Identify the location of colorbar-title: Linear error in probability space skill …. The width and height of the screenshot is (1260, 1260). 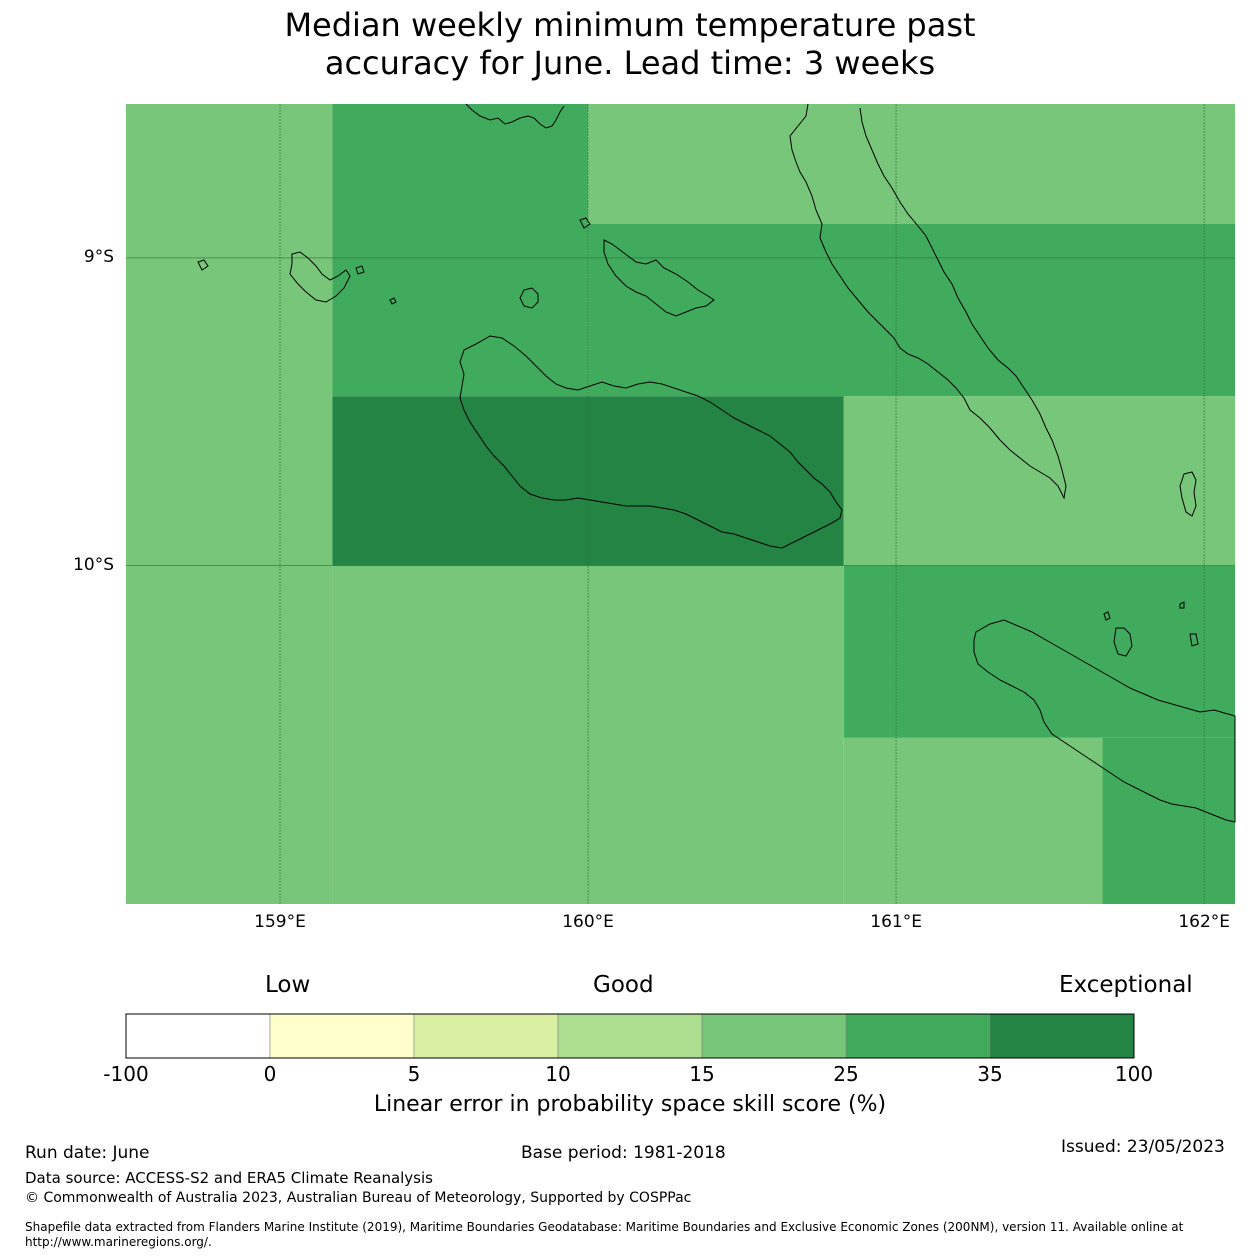
(630, 1104).